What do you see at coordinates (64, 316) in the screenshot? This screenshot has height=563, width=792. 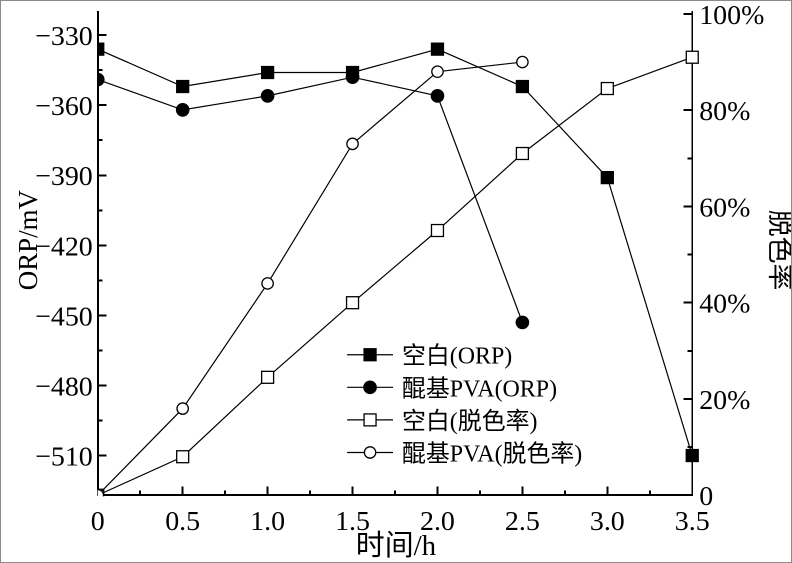 I see `y-left-tick-label: −450` at bounding box center [64, 316].